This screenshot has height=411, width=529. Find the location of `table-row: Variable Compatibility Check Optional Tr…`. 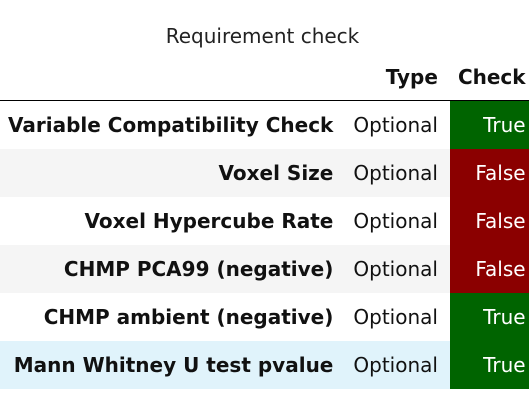

table-row: Variable Compatibility Check Optional Tr… is located at coordinates (264, 124).